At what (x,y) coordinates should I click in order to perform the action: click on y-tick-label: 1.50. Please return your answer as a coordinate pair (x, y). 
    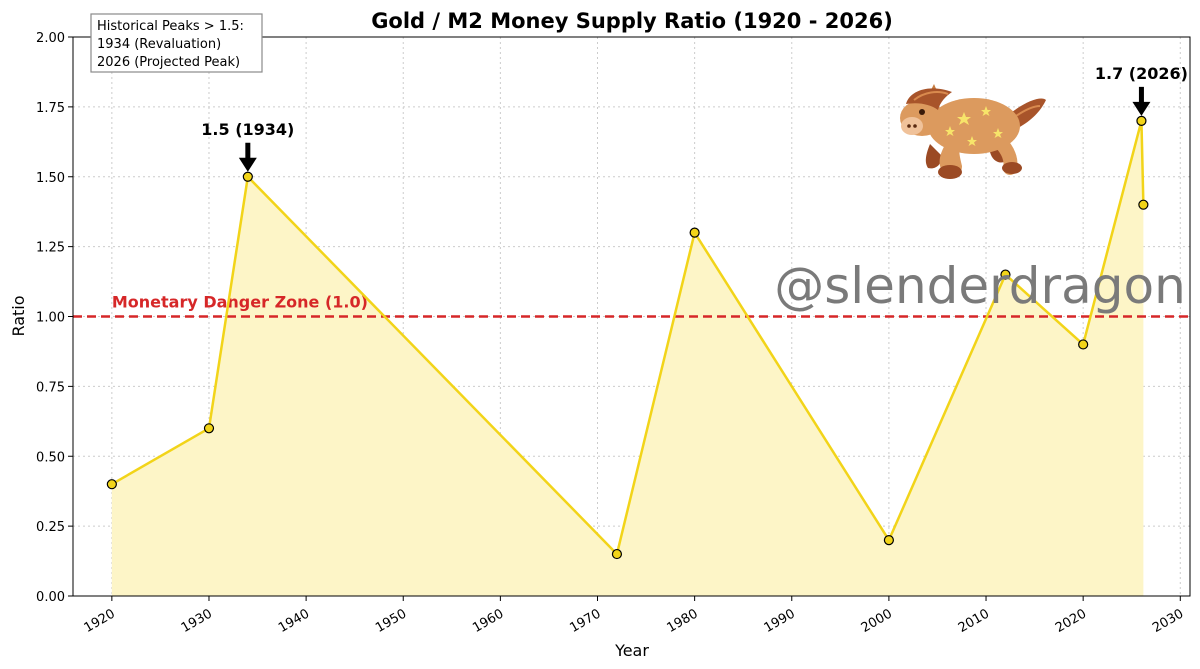
    Looking at the image, I should click on (50, 178).